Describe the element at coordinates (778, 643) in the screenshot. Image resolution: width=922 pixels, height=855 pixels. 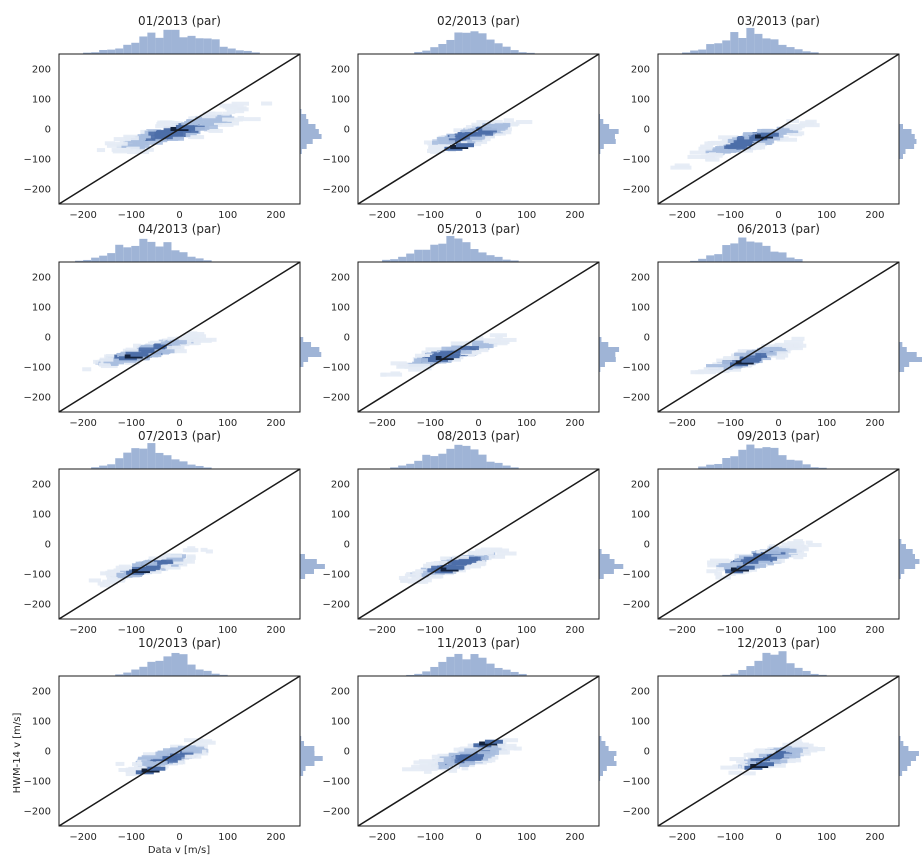
I see `panel-title: 12/2013 (par)` at that location.